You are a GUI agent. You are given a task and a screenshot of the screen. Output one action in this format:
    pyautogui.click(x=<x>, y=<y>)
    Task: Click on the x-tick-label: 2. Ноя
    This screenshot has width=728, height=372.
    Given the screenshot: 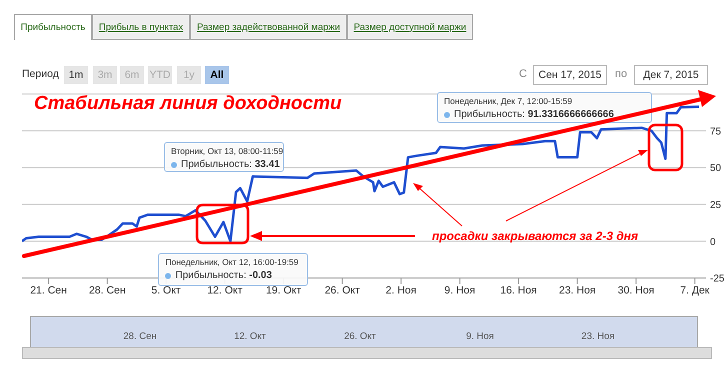 What is the action you would take?
    pyautogui.click(x=401, y=290)
    